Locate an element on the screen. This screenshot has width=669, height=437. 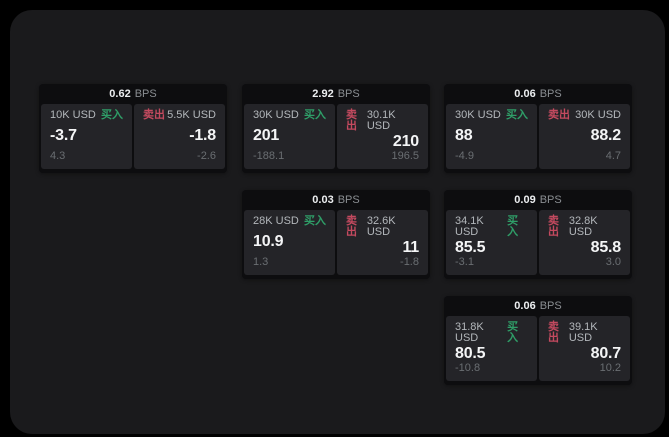
sell-price: 11 is located at coordinates (410, 247).